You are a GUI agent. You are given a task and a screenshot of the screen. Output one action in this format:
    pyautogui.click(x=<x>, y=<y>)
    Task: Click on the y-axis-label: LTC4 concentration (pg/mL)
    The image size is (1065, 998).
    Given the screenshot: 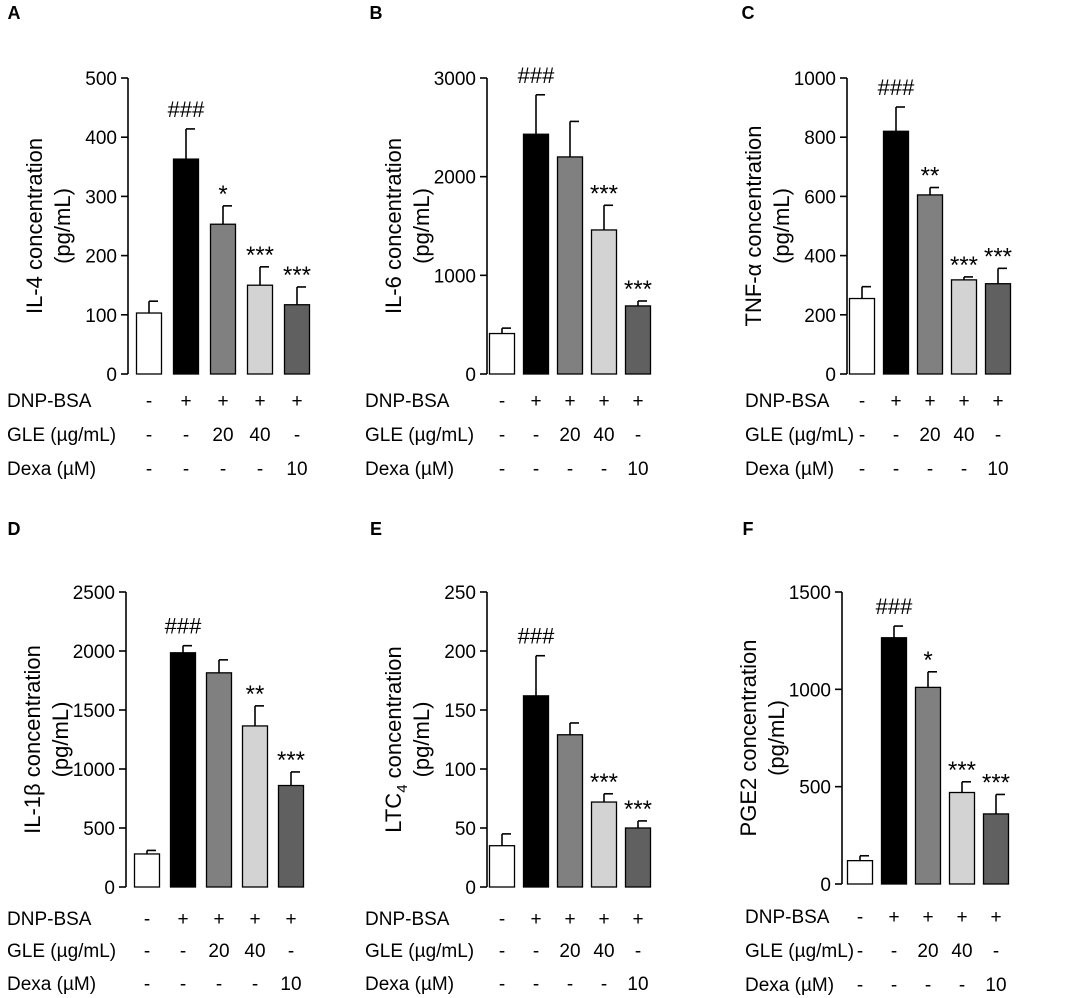 What is the action you would take?
    pyautogui.click(x=407, y=739)
    